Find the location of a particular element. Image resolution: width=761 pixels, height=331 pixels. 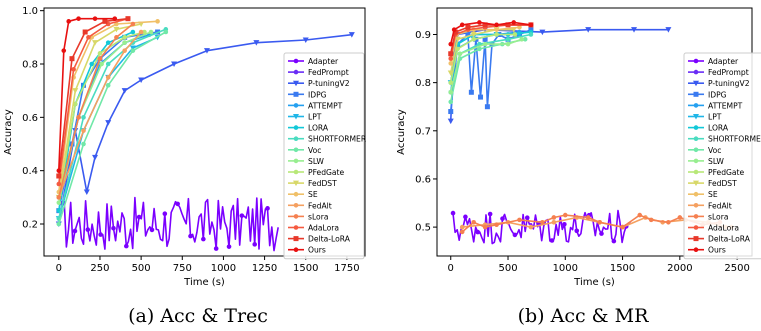

series-line-delta-lora is located at coordinates (490, 39).